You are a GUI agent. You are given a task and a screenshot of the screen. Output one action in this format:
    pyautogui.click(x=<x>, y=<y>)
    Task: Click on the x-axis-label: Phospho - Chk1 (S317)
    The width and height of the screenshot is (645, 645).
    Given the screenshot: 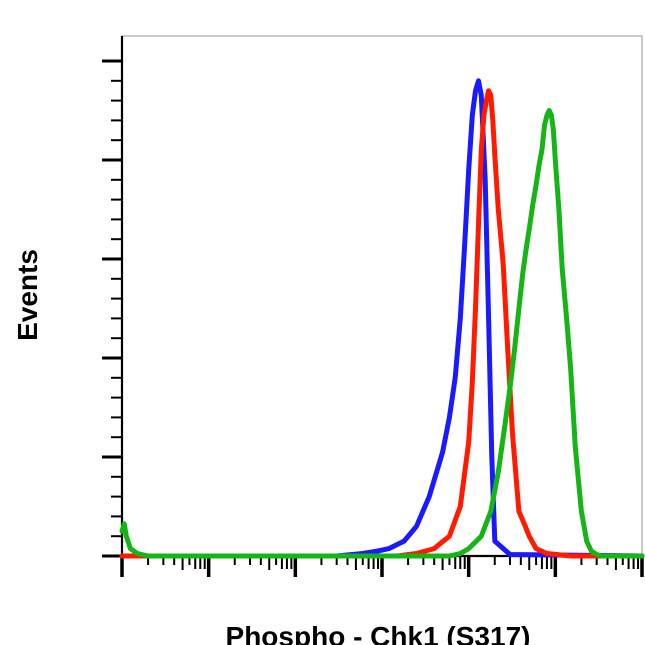 What is the action you would take?
    pyautogui.click(x=378, y=633)
    